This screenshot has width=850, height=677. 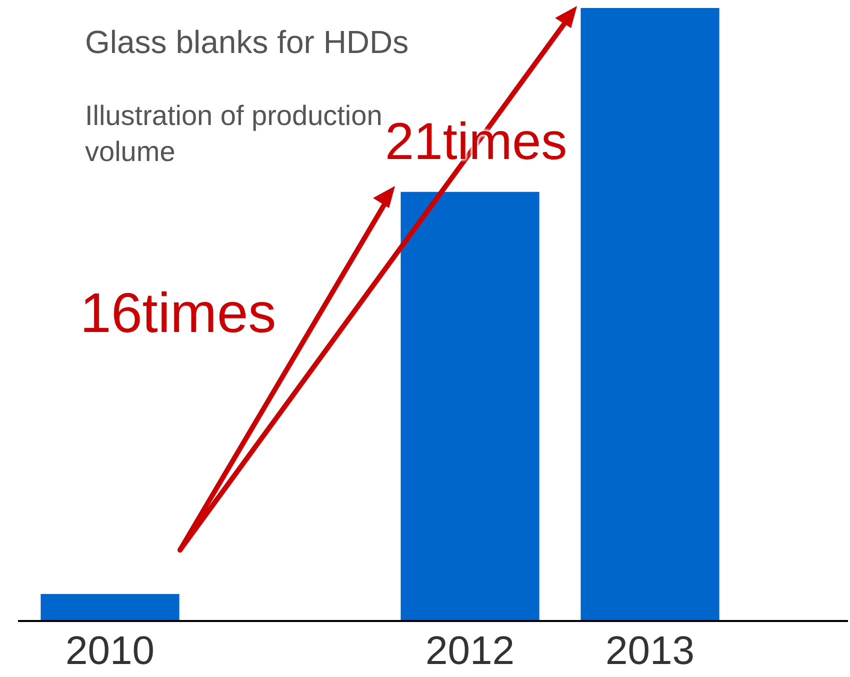 I want to click on text: Glass blanks for HDDs, so click(x=247, y=42).